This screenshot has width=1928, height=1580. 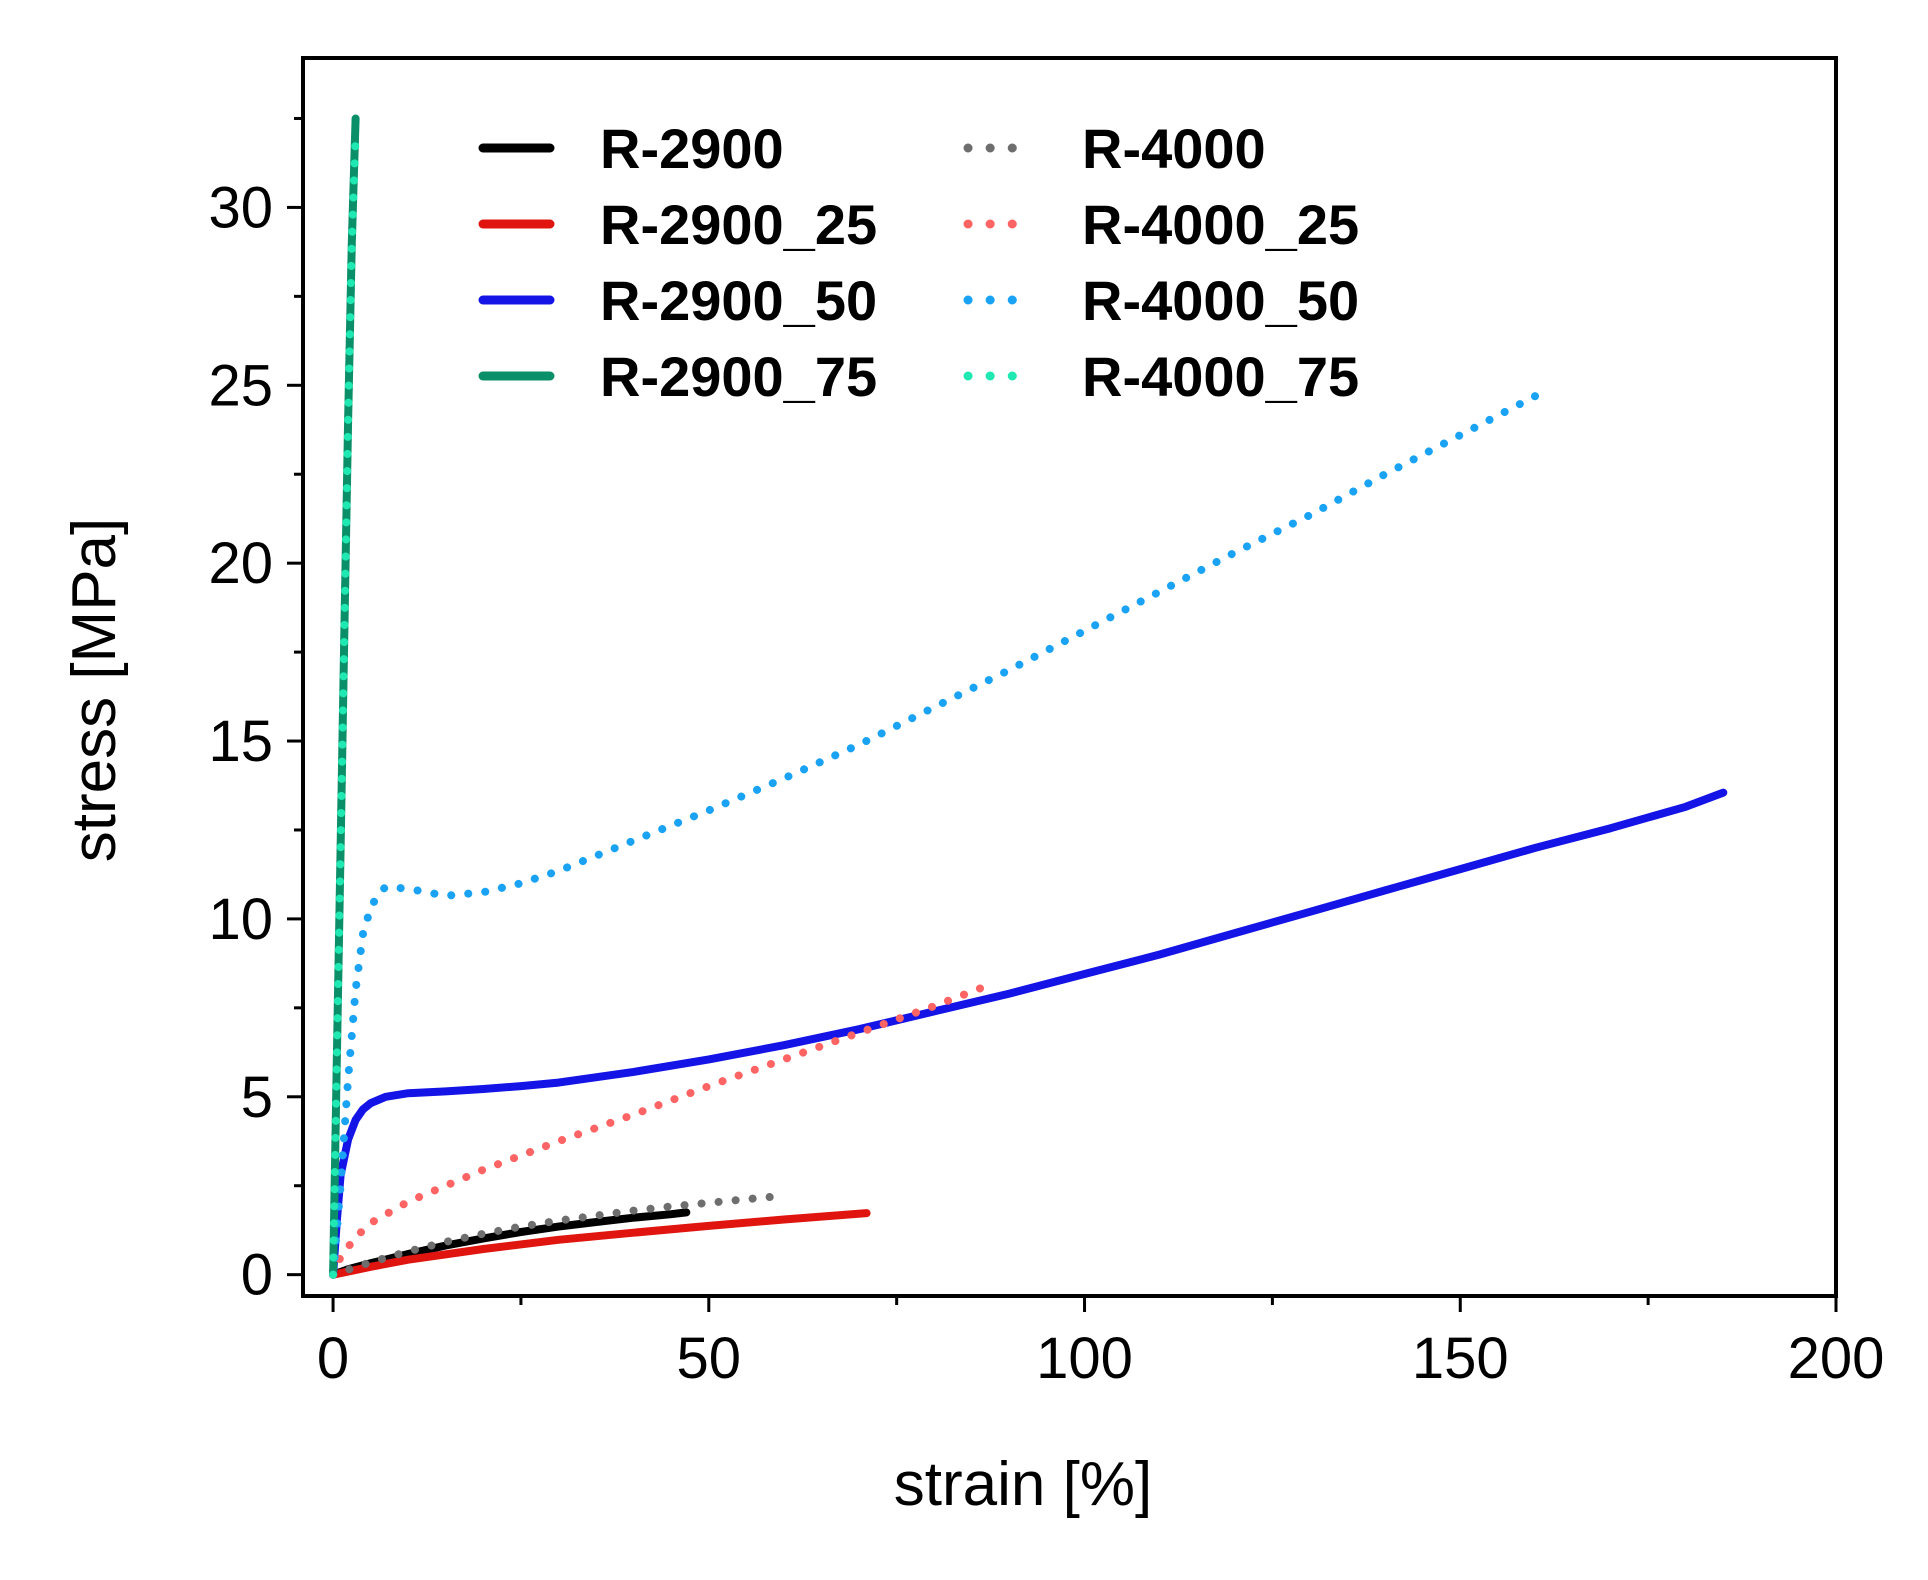 What do you see at coordinates (1023, 1484) in the screenshot?
I see `x-axis-title: strain [%]` at bounding box center [1023, 1484].